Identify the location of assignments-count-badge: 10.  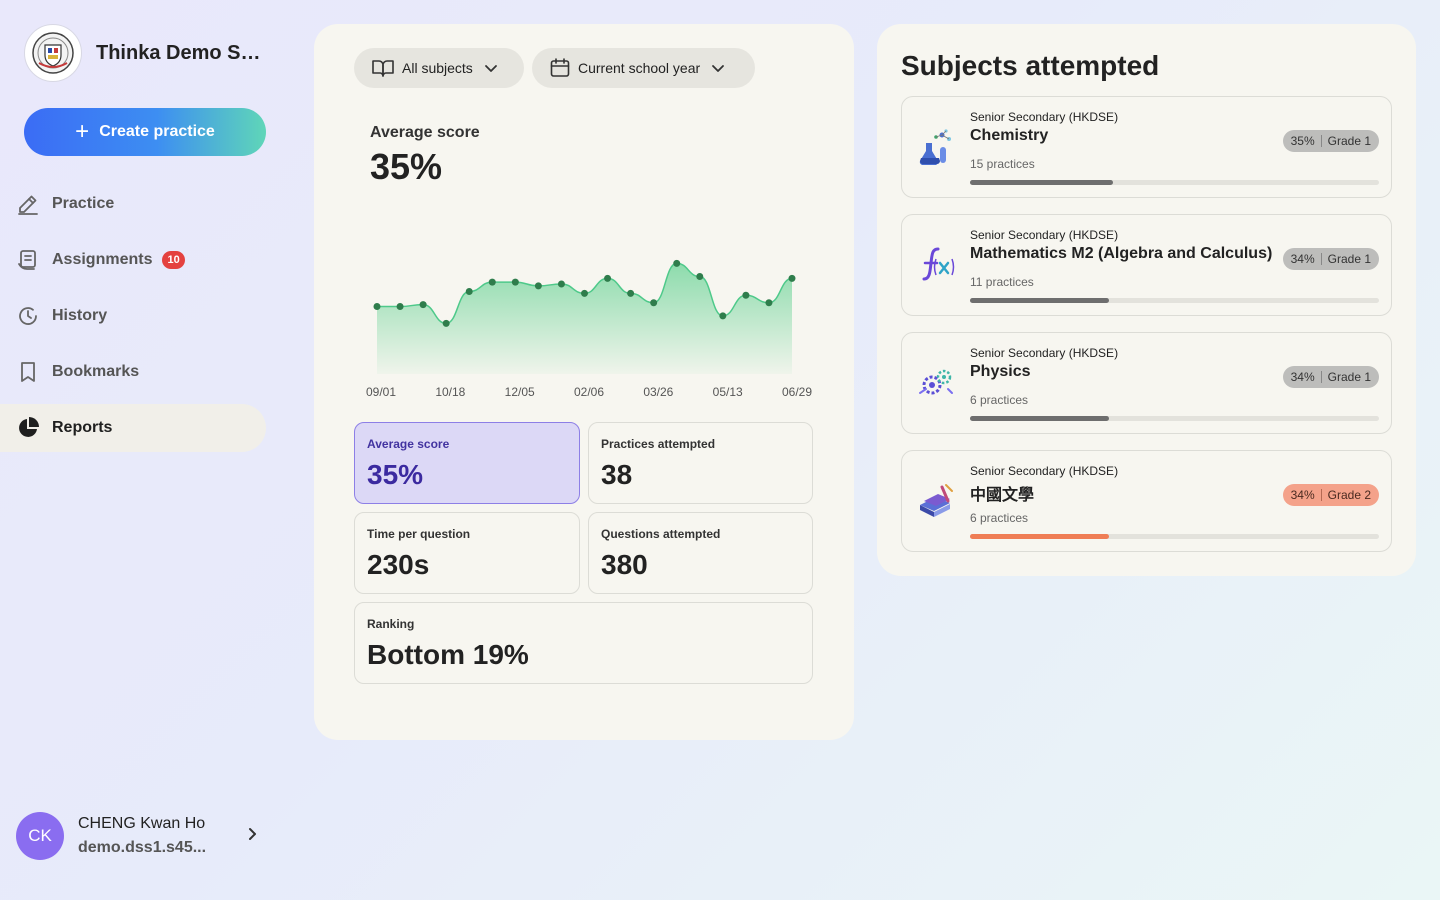
(173, 260).